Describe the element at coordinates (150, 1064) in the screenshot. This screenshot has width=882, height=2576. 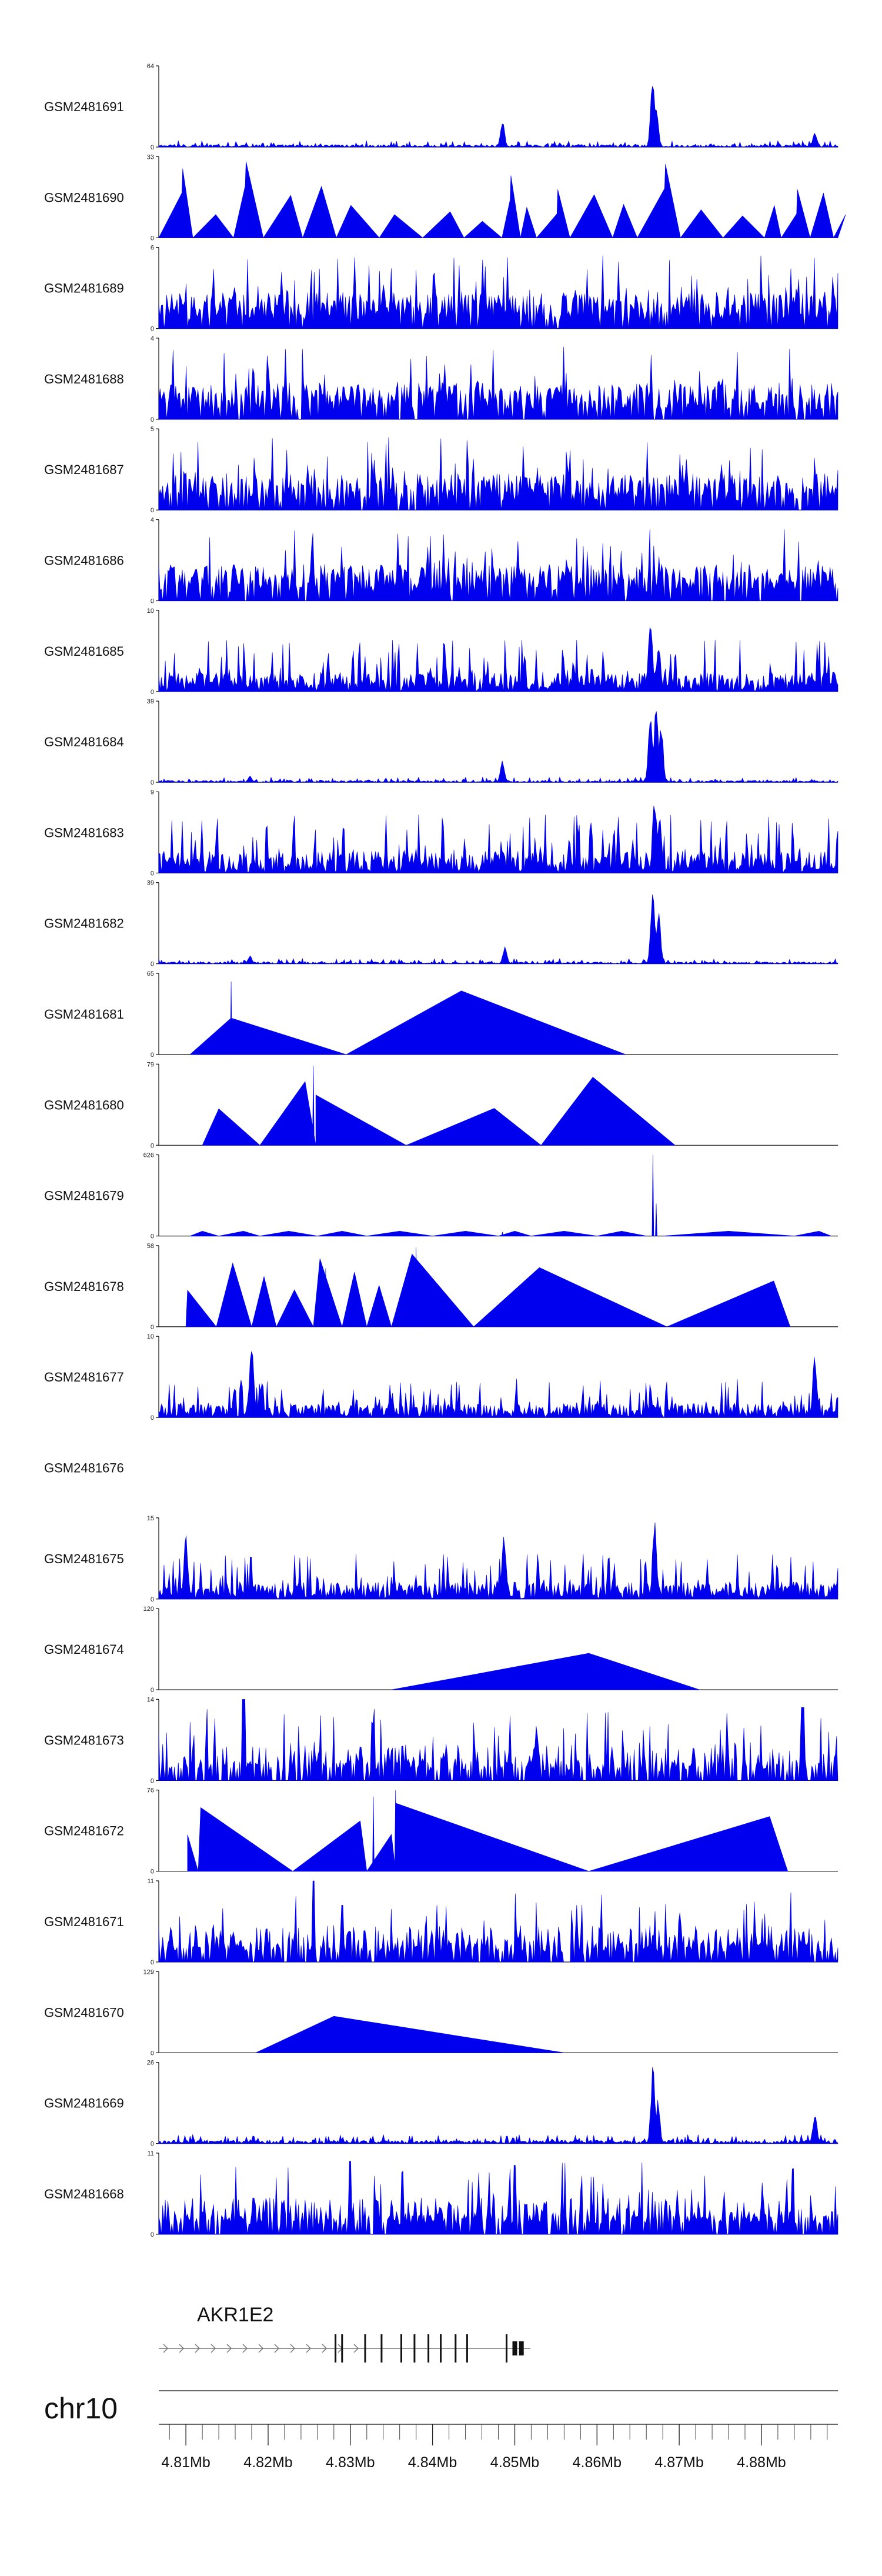
I see `y-max-label: 79` at that location.